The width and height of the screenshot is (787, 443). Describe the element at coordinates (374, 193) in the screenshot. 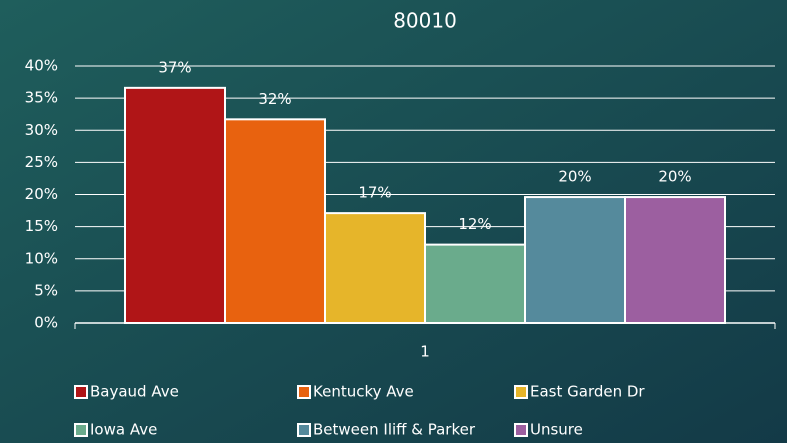

I see `data-label: 17%` at that location.